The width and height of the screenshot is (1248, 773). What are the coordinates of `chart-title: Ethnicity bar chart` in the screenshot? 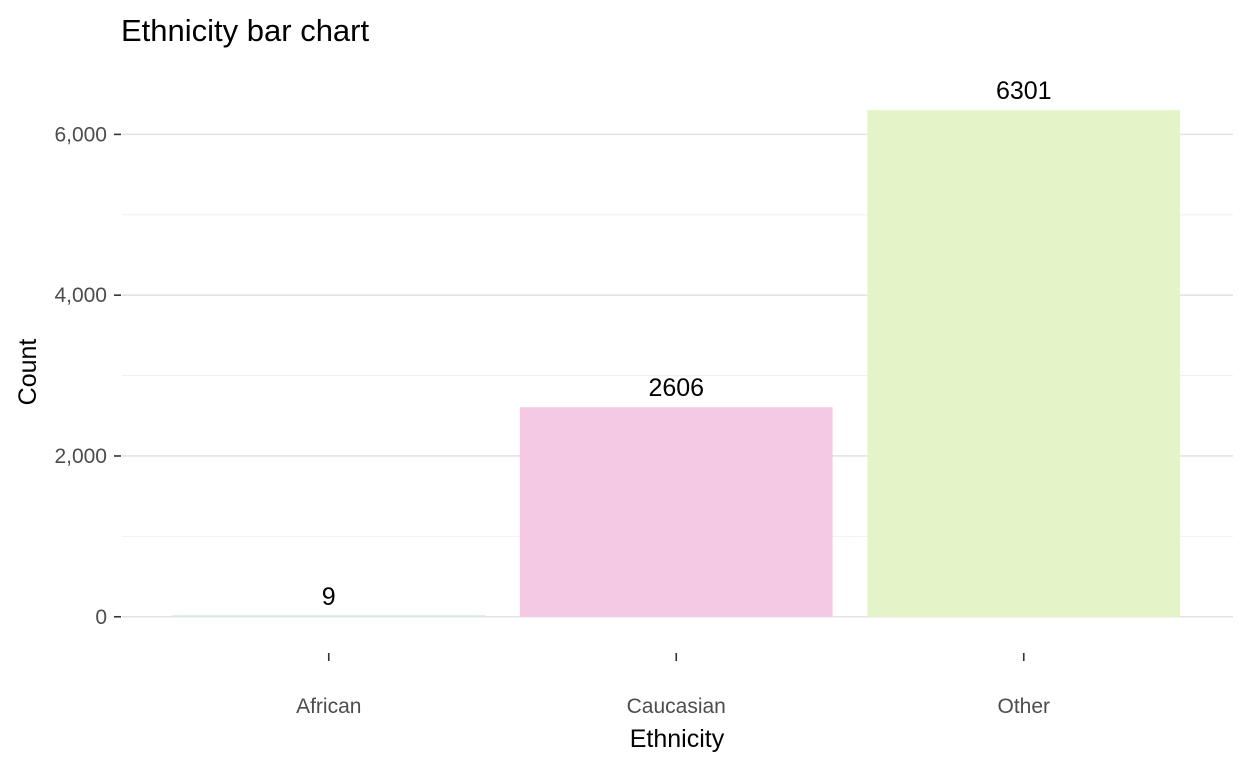 It's located at (245, 30).